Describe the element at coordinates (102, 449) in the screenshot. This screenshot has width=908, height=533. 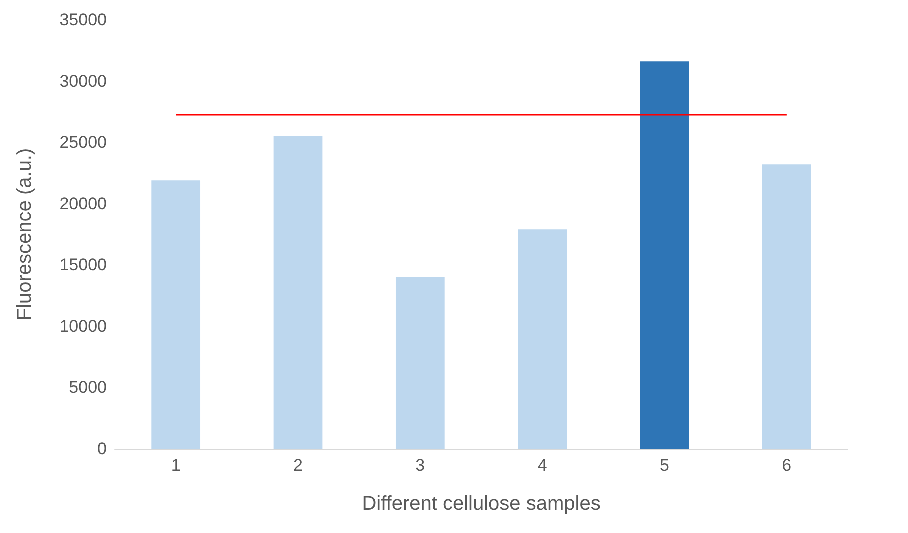
I see `y-tick-label: 0` at that location.